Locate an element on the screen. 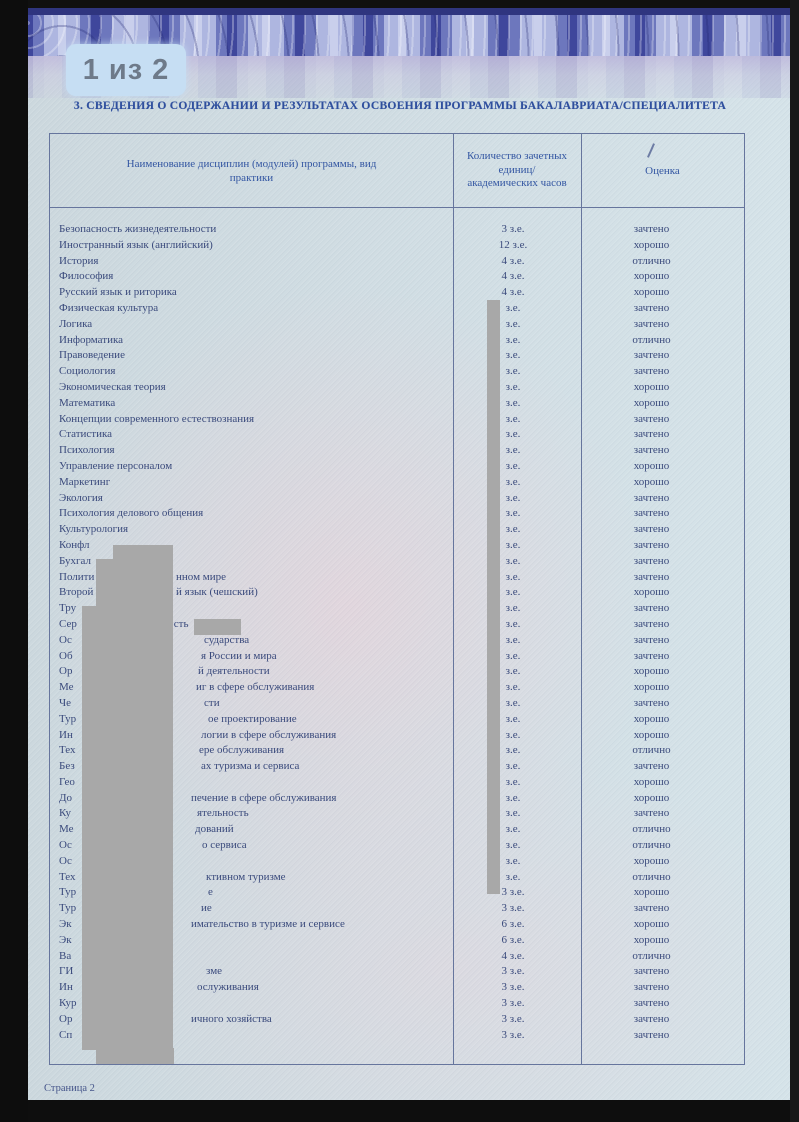 The height and width of the screenshot is (1122, 799). page-footer: Страница 2 is located at coordinates (69, 1088).